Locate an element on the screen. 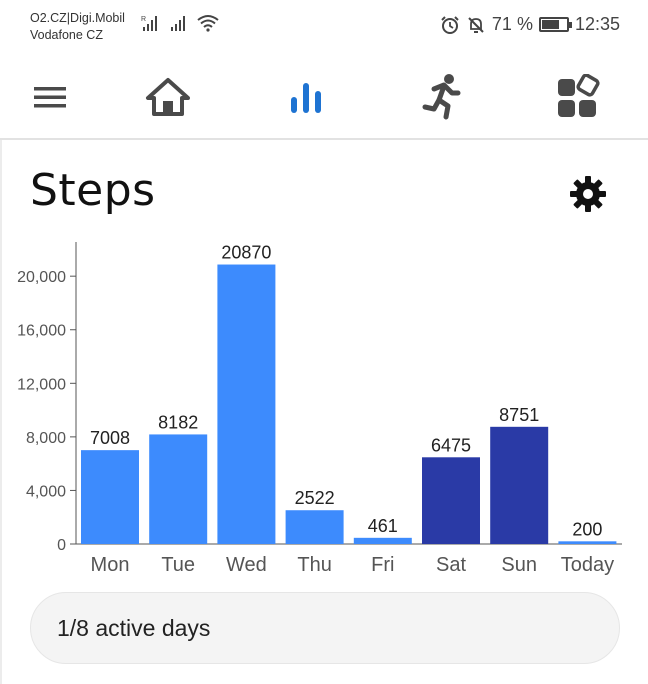 The height and width of the screenshot is (684, 648). signal-icons: R is located at coordinates (180, 23).